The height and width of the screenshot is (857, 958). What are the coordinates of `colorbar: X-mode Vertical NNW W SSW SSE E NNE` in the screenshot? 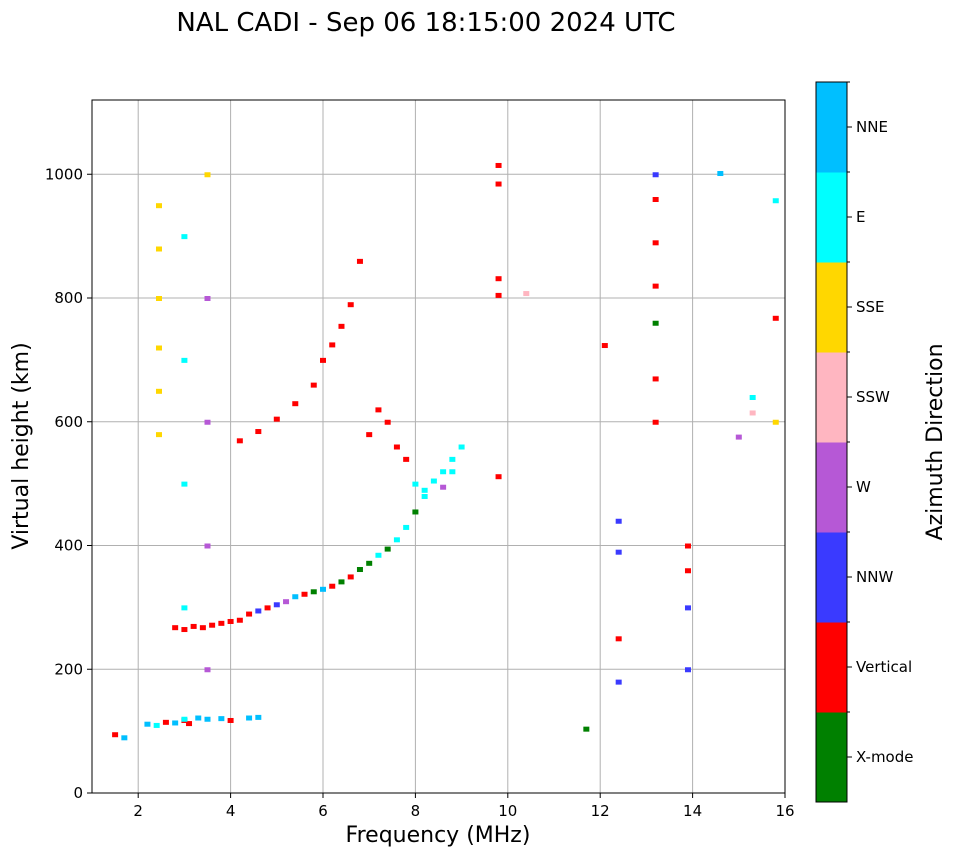 It's located at (864, 442).